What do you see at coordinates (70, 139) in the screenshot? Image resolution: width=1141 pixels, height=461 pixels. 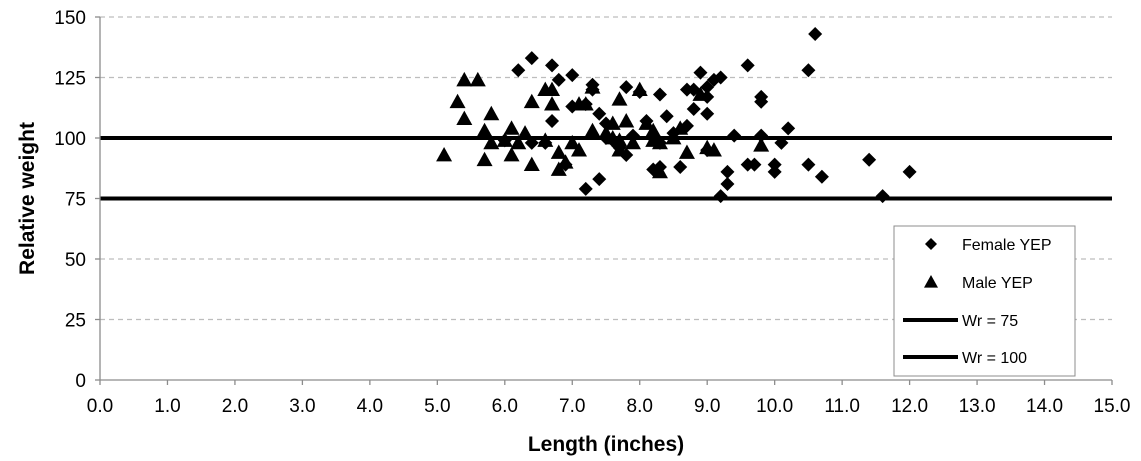 I see `y-tick-label: 100` at bounding box center [70, 139].